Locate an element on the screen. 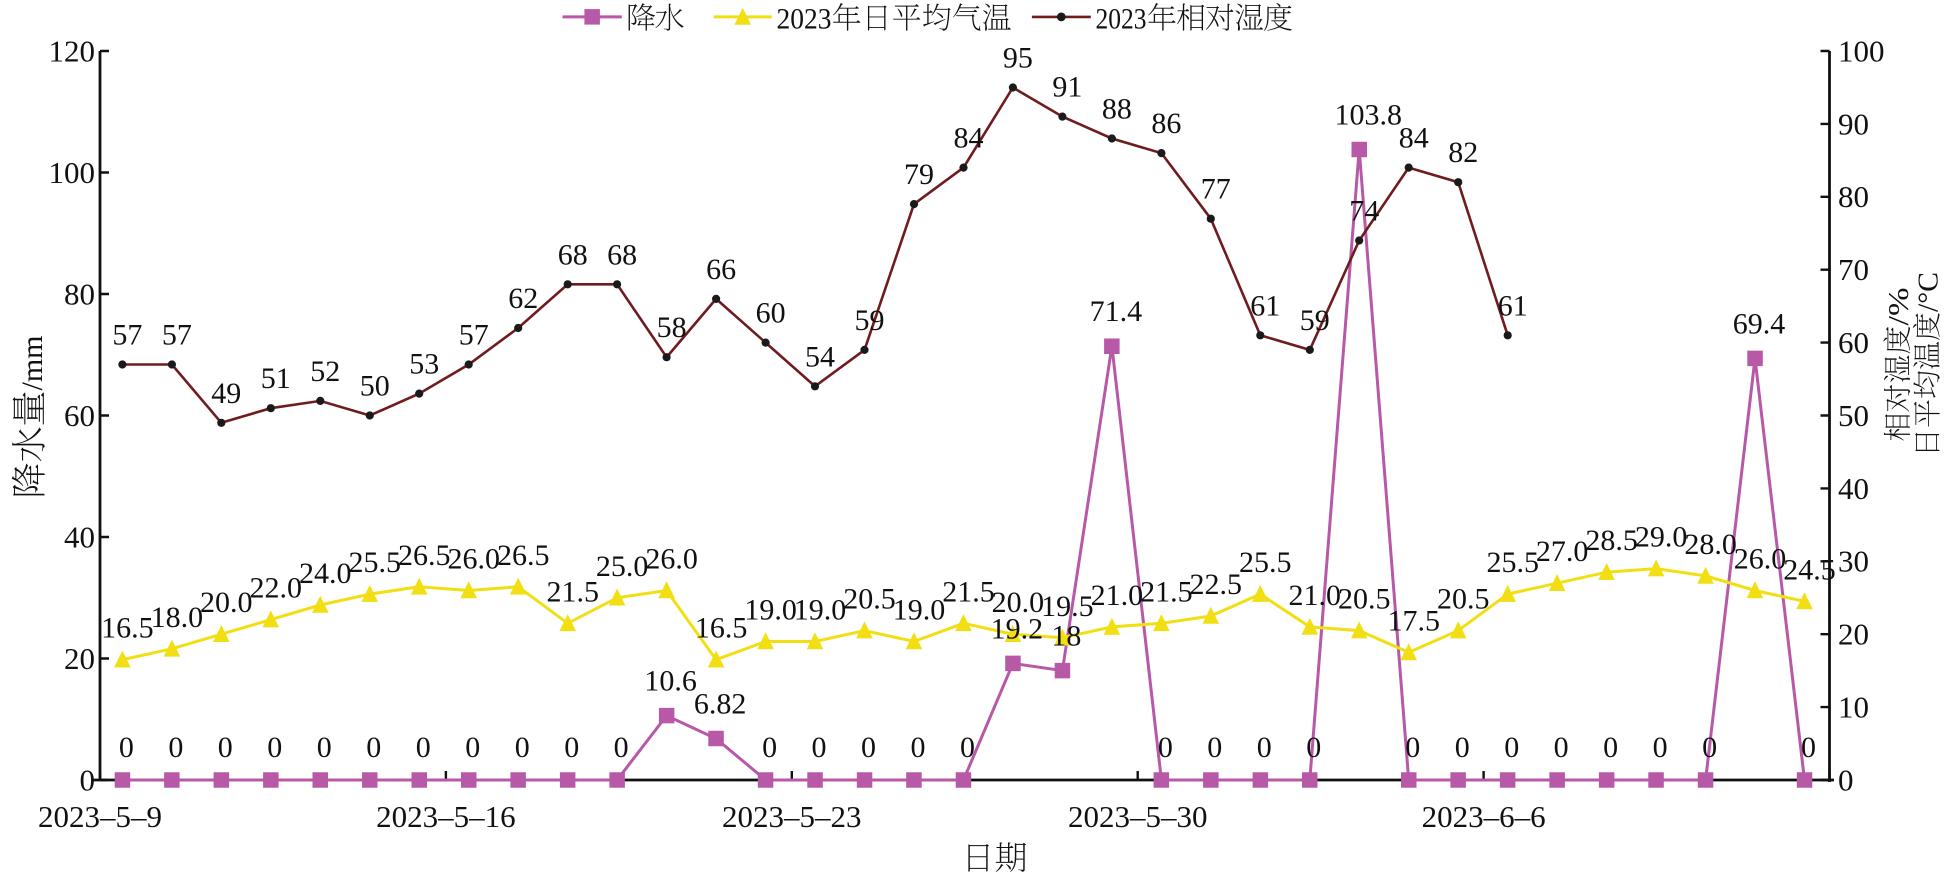  svg-text: 58 is located at coordinates (672, 327).